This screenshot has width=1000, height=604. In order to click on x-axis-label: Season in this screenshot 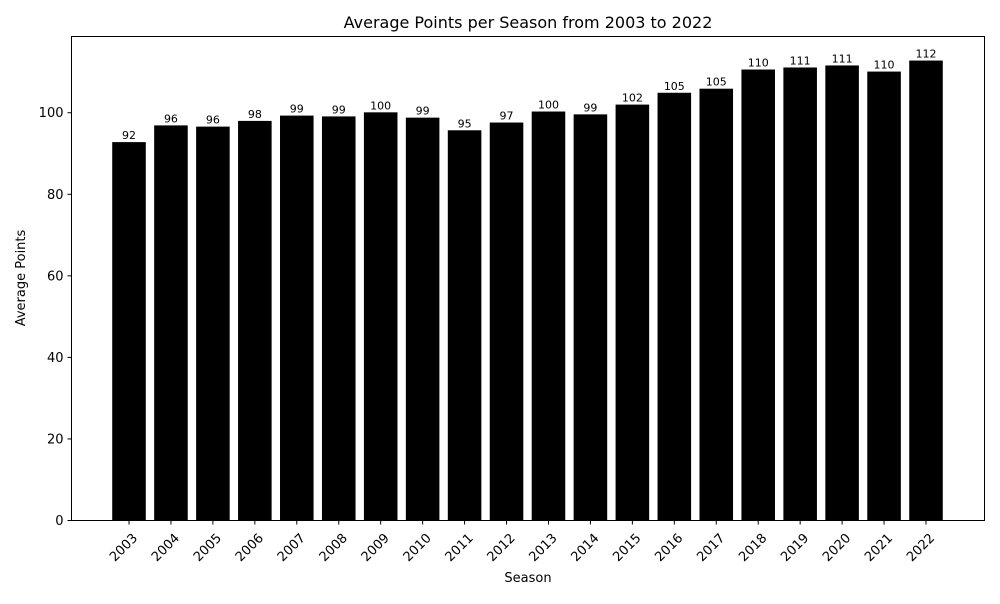, I will do `click(527, 578)`.